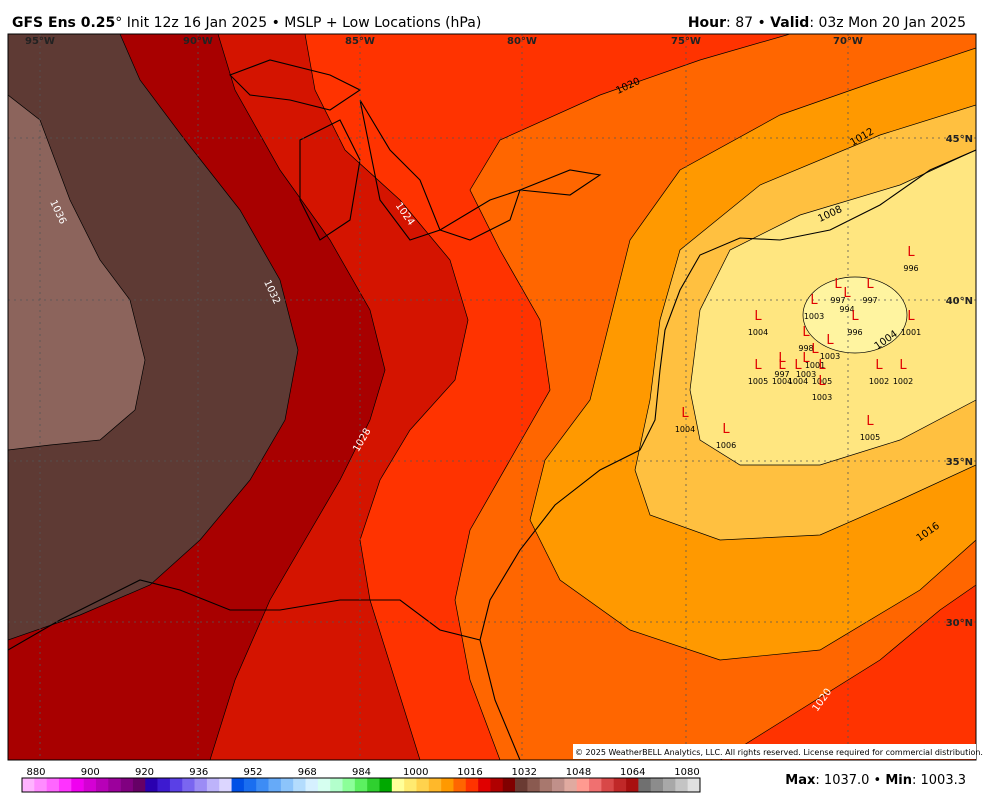 The height and width of the screenshot is (812, 984). Describe the element at coordinates (415, 150) in the screenshot. I see `great-lakes` at that location.